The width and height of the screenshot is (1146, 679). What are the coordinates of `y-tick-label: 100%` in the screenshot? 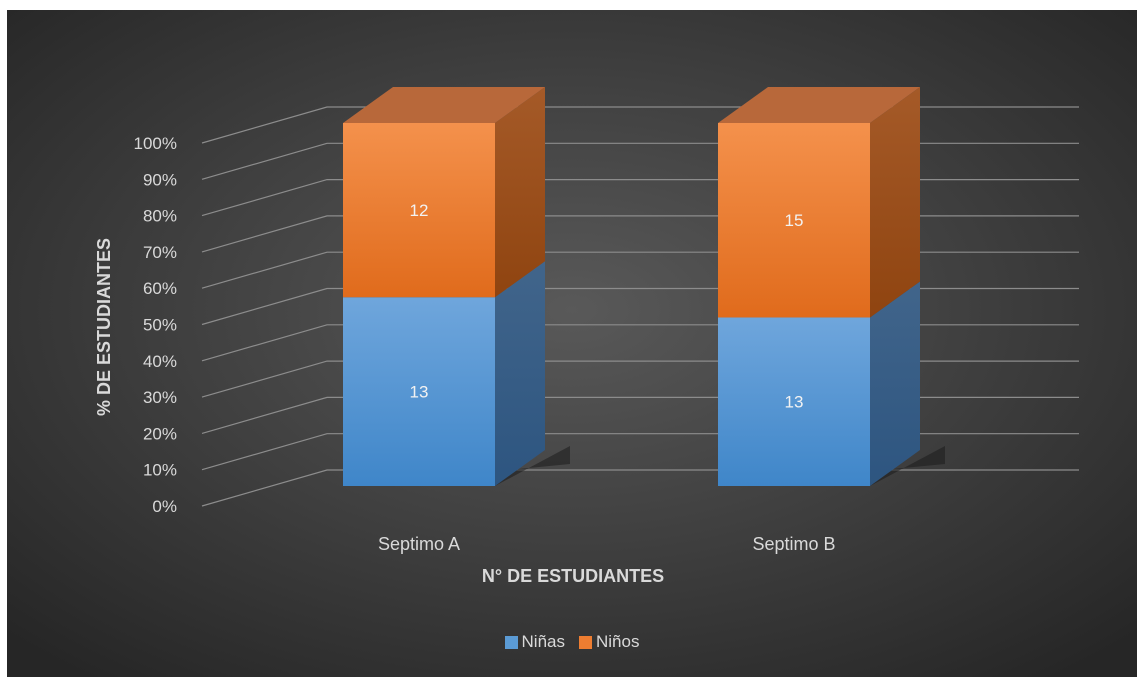 It's located at (155, 143).